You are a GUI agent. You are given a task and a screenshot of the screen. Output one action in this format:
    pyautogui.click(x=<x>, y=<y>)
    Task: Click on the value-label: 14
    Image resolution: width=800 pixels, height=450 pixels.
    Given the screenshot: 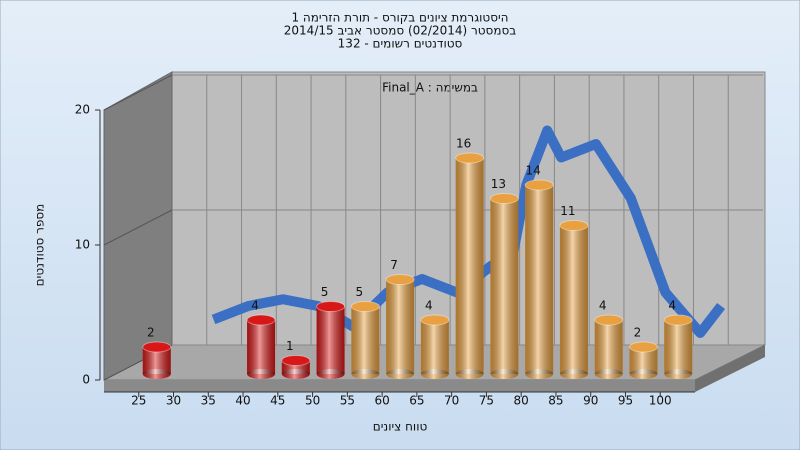 What is the action you would take?
    pyautogui.click(x=533, y=171)
    